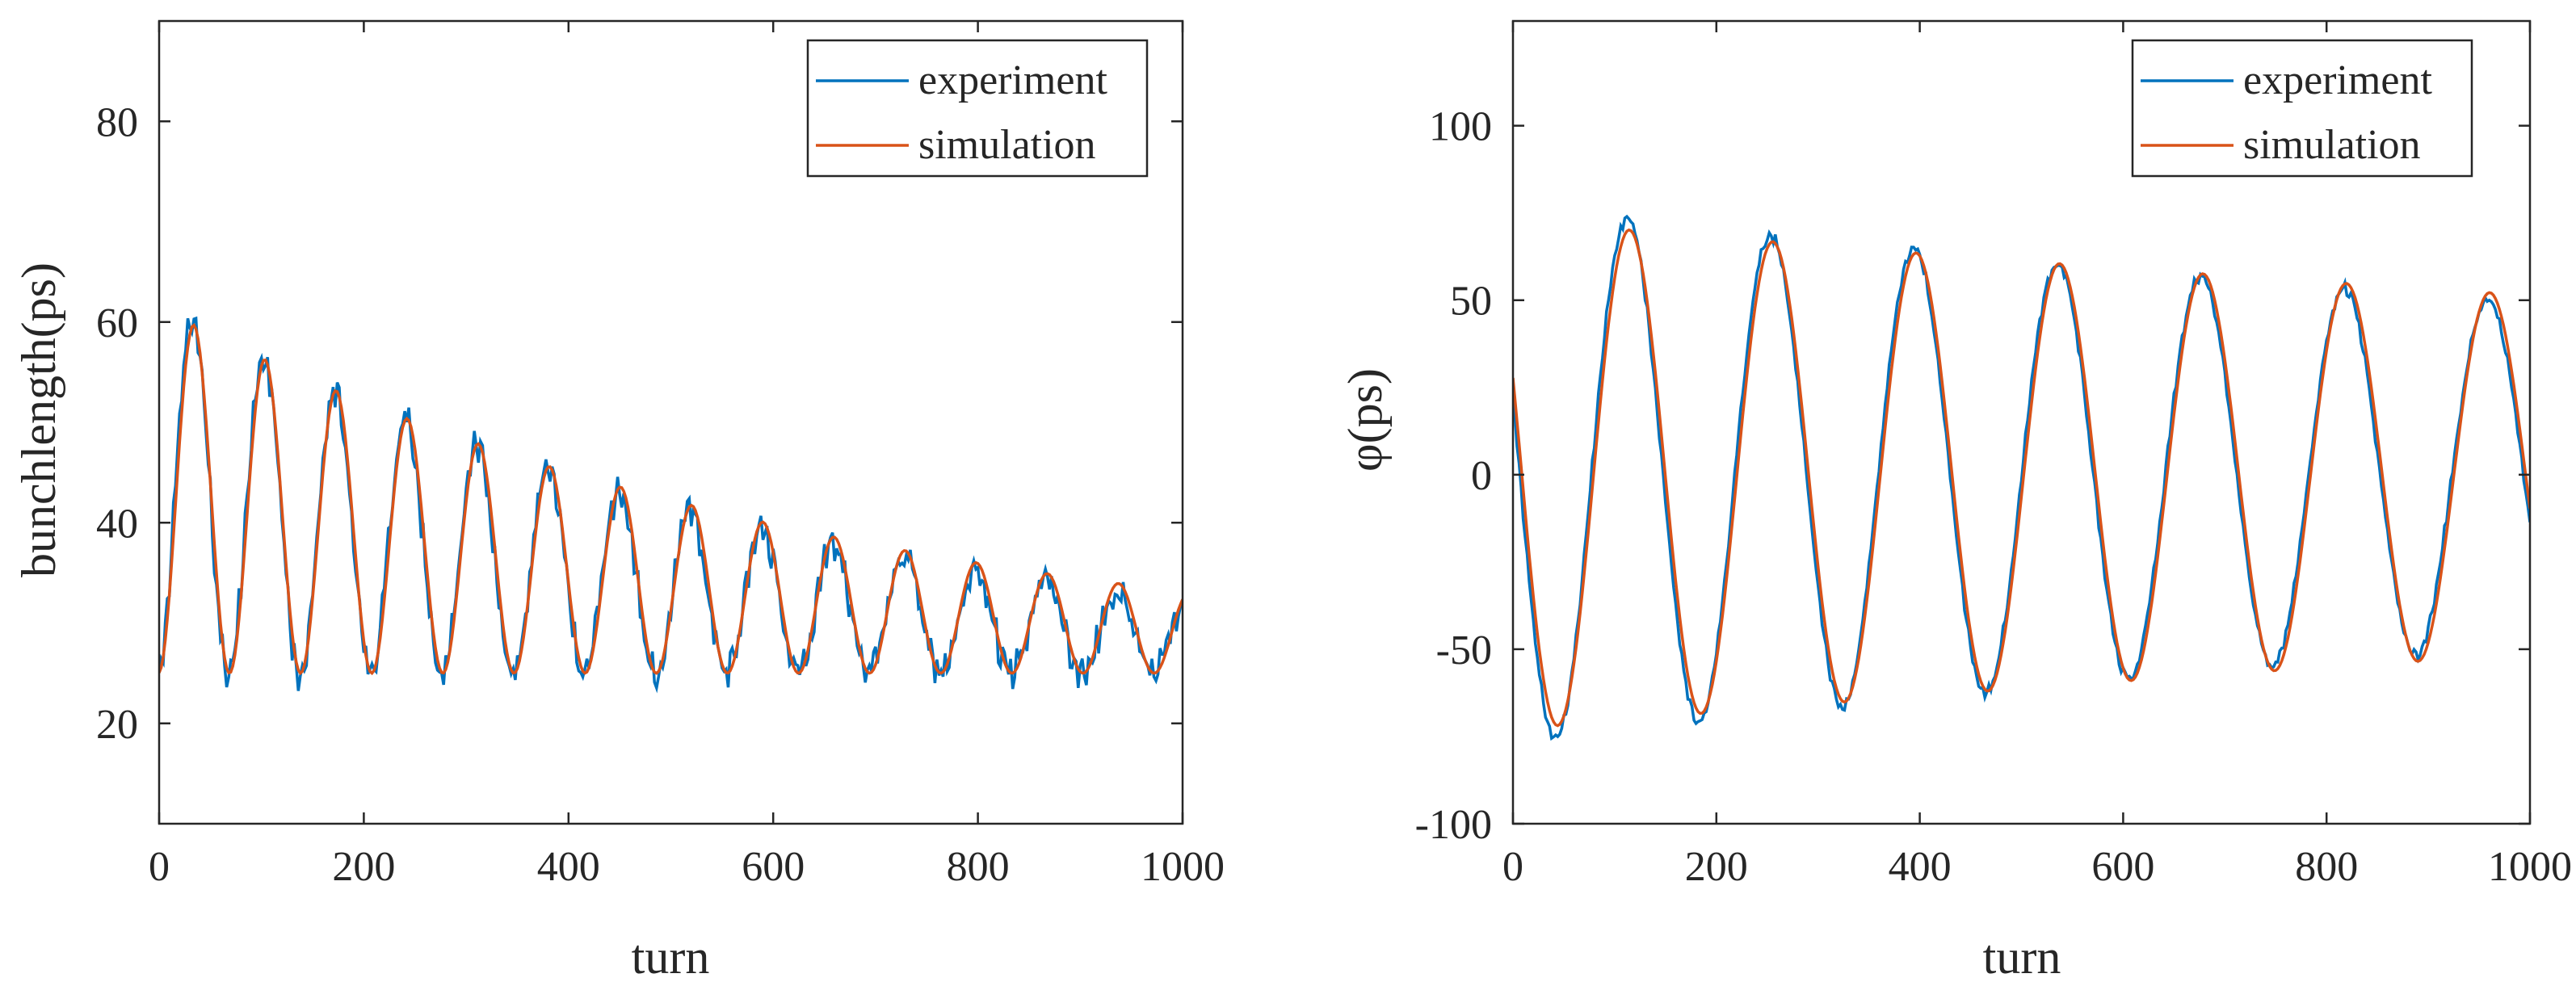 The height and width of the screenshot is (1003, 2576). What do you see at coordinates (364, 867) in the screenshot?
I see `left-x-tick-label: 200` at bounding box center [364, 867].